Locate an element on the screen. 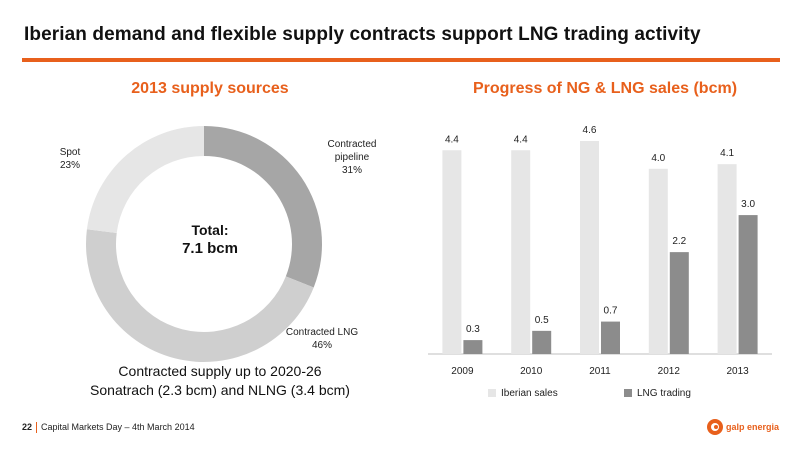 This screenshot has height=450, width=800. bar-lng-trading-2013 is located at coordinates (748, 284).